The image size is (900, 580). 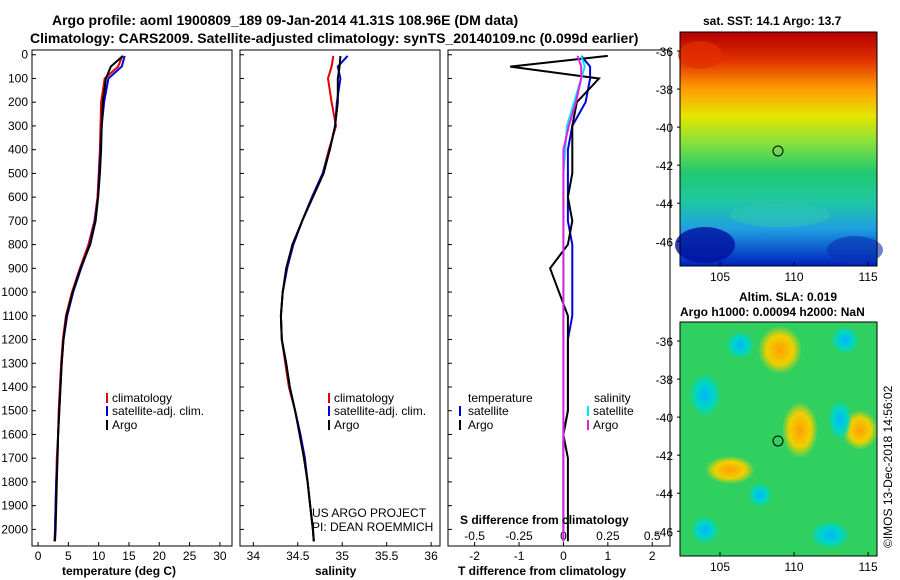 What do you see at coordinates (336, 571) in the screenshot?
I see `salinity-xlabel: salinity` at bounding box center [336, 571].